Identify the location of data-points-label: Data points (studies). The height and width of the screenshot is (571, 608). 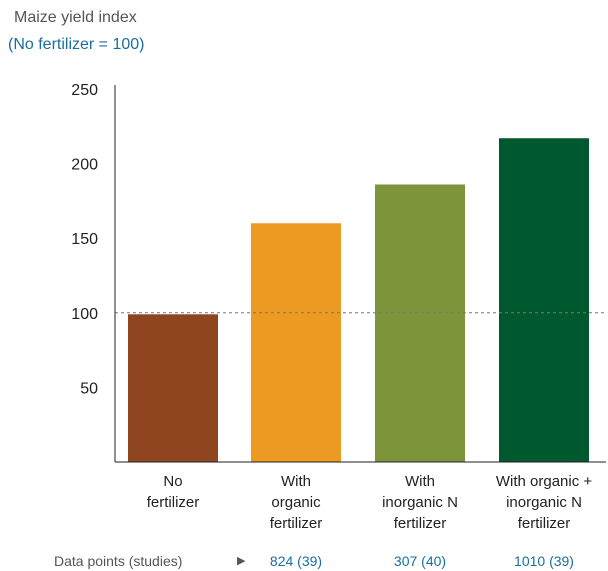
(118, 561).